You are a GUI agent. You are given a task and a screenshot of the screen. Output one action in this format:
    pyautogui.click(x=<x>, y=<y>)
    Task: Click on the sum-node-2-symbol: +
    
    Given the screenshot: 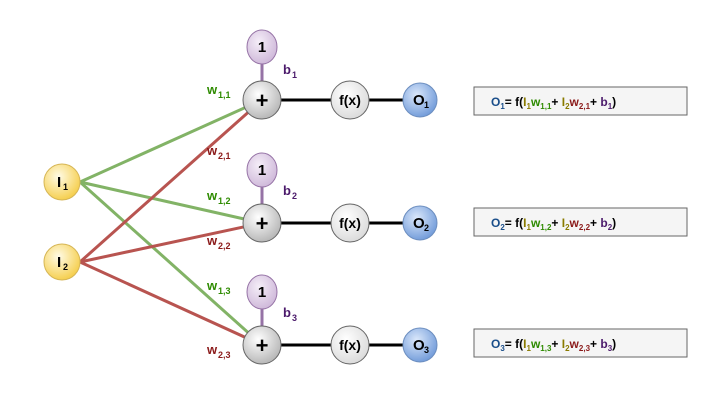 What is the action you would take?
    pyautogui.click(x=262, y=223)
    